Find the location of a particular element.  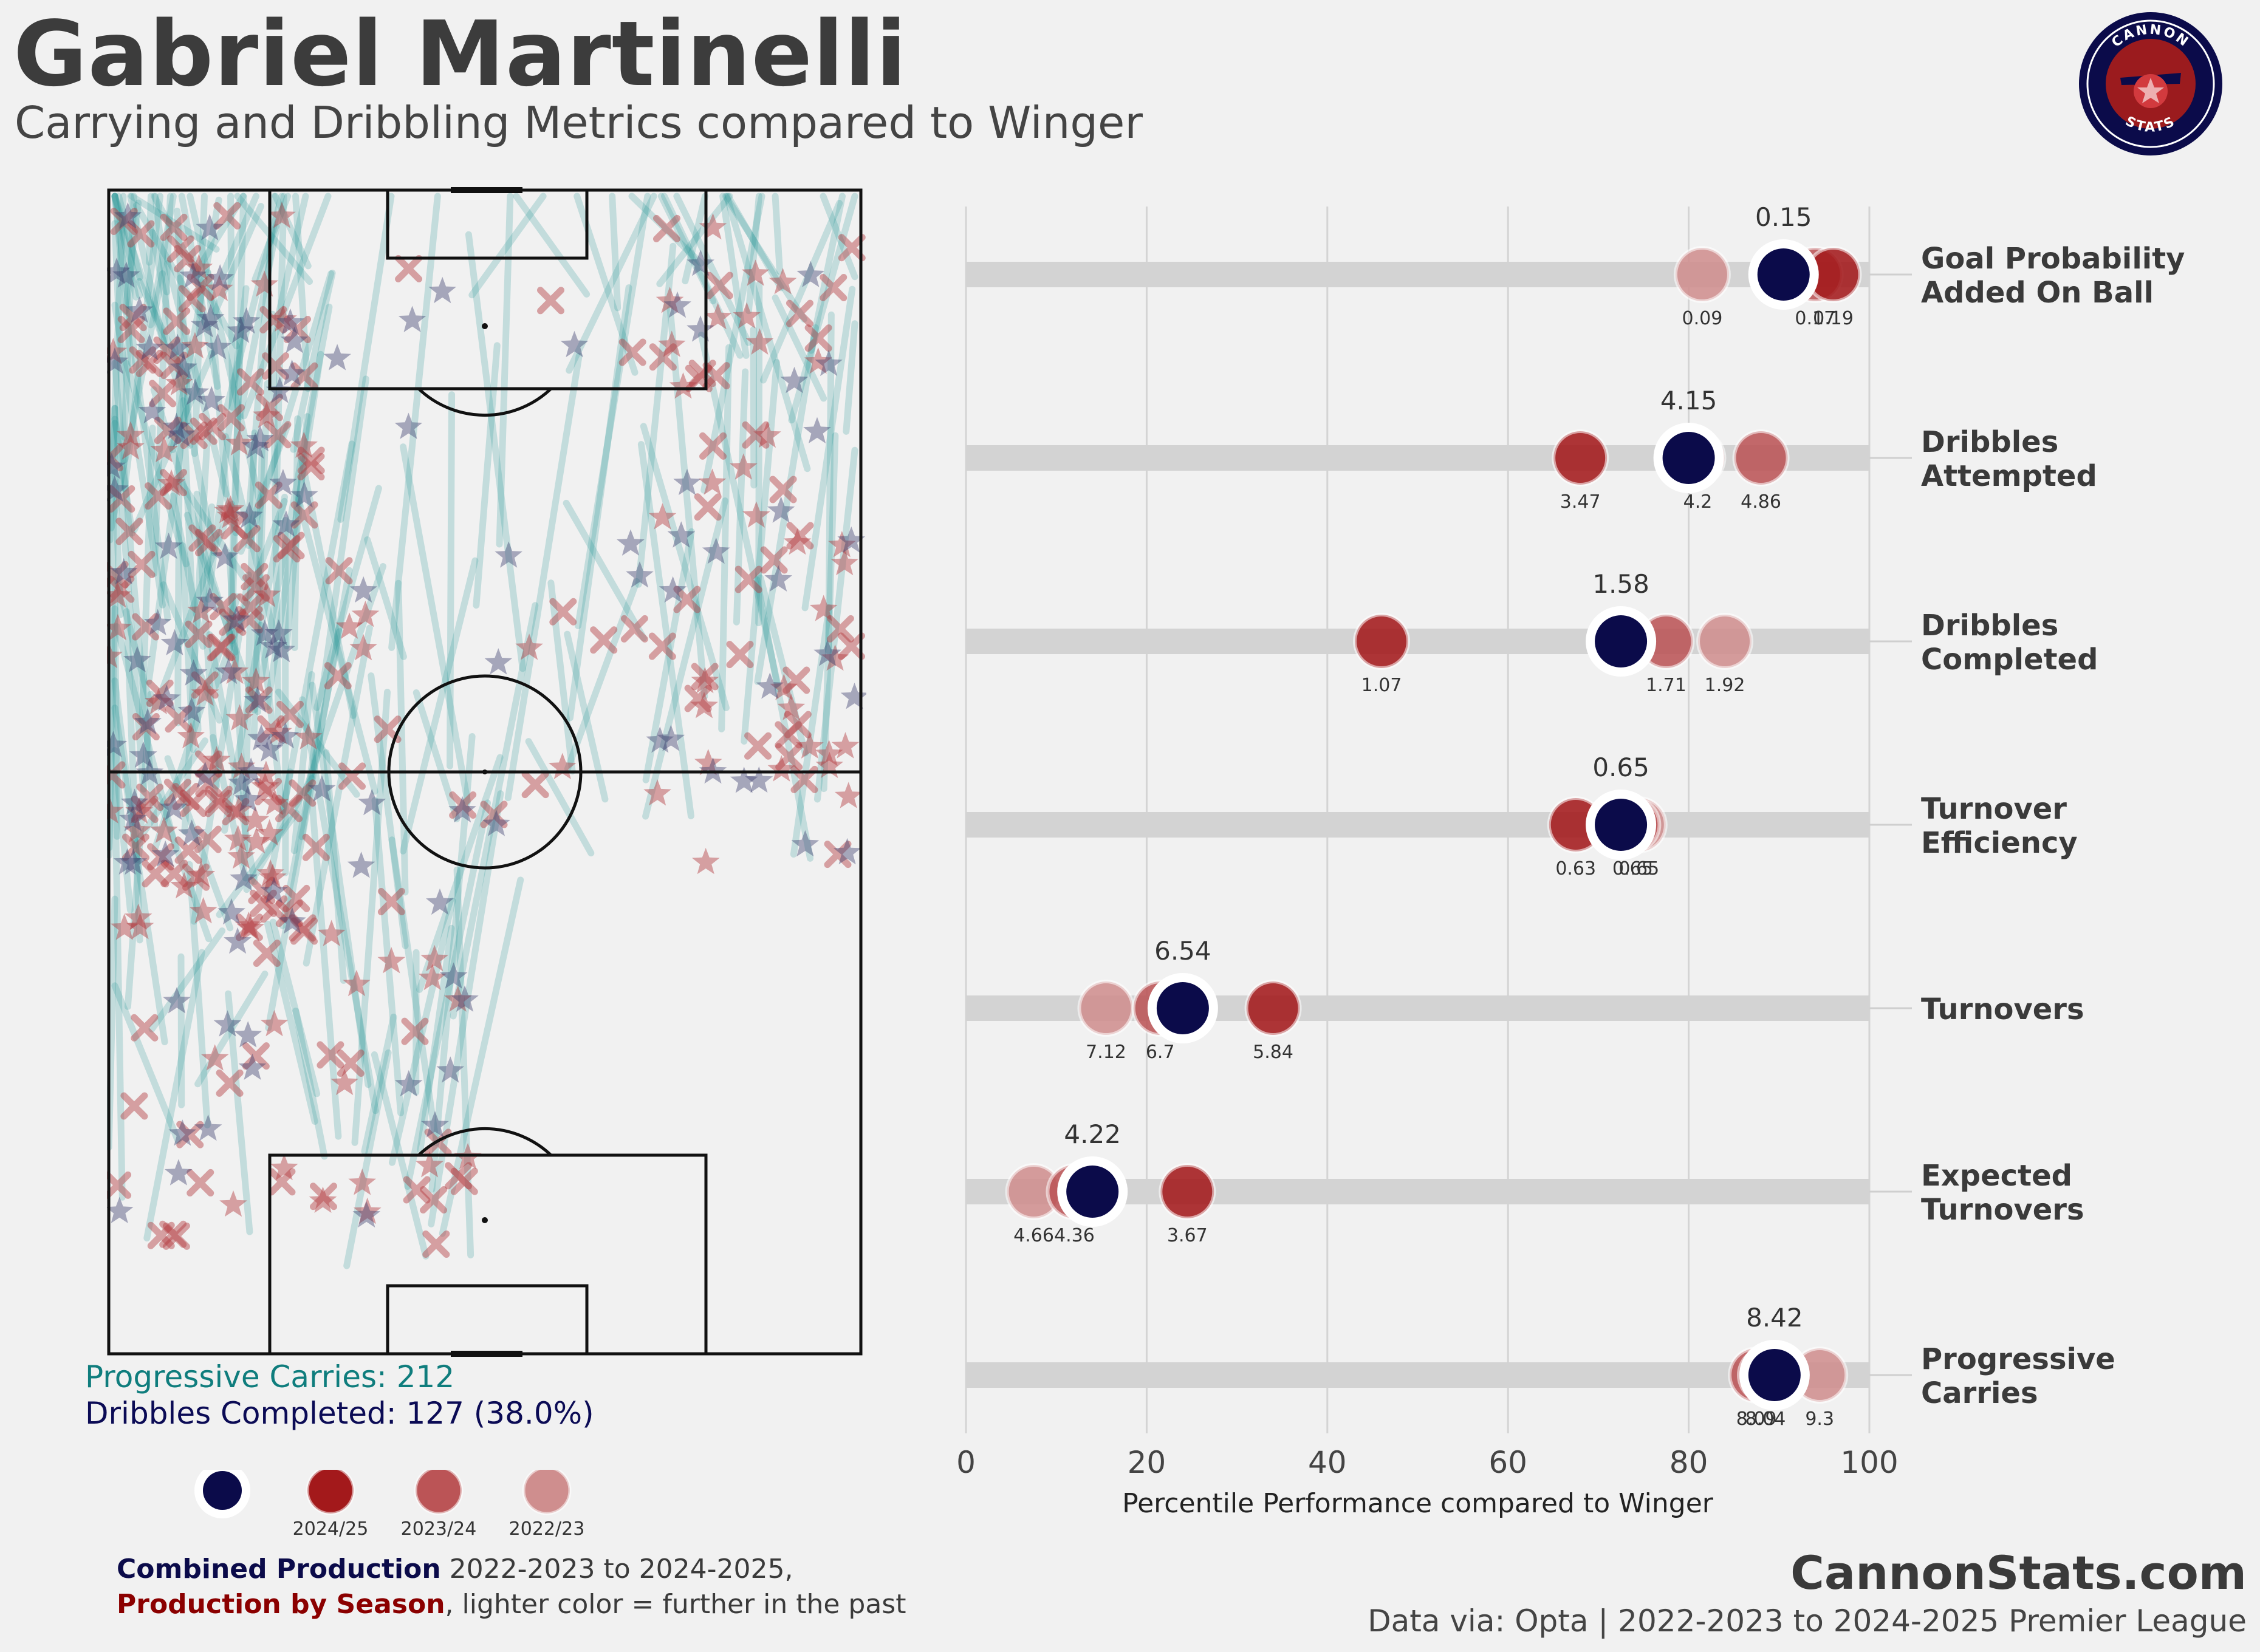

bottom-penalty-spot is located at coordinates (485, 1220).